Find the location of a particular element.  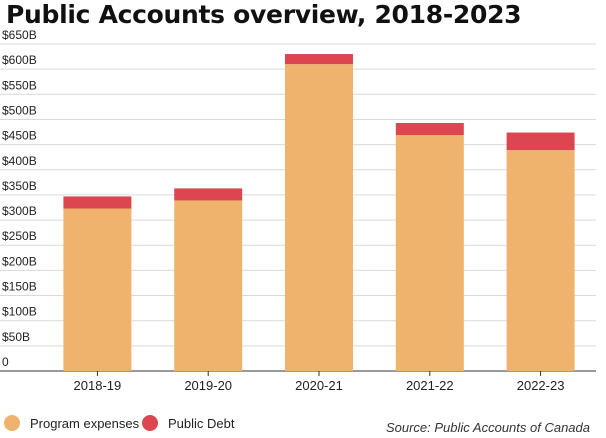

y-tick-label: $50B is located at coordinates (16, 337).